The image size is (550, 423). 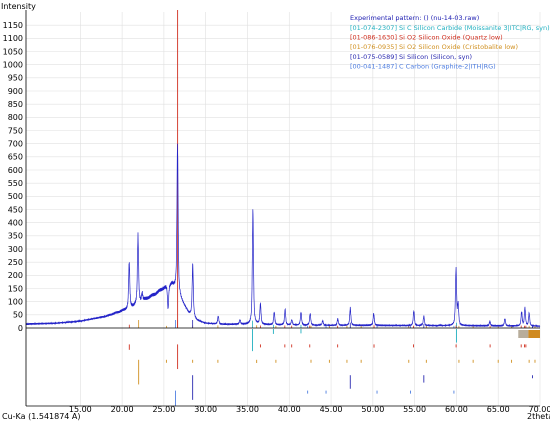 What do you see at coordinates (15, 170) in the screenshot?
I see `y-tick-label: 600` at bounding box center [15, 170].